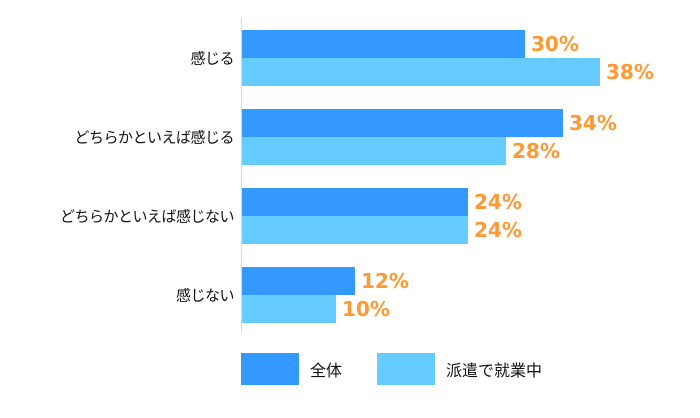  What do you see at coordinates (270, 369) in the screenshot?
I see `legend-swatch-all` at bounding box center [270, 369].